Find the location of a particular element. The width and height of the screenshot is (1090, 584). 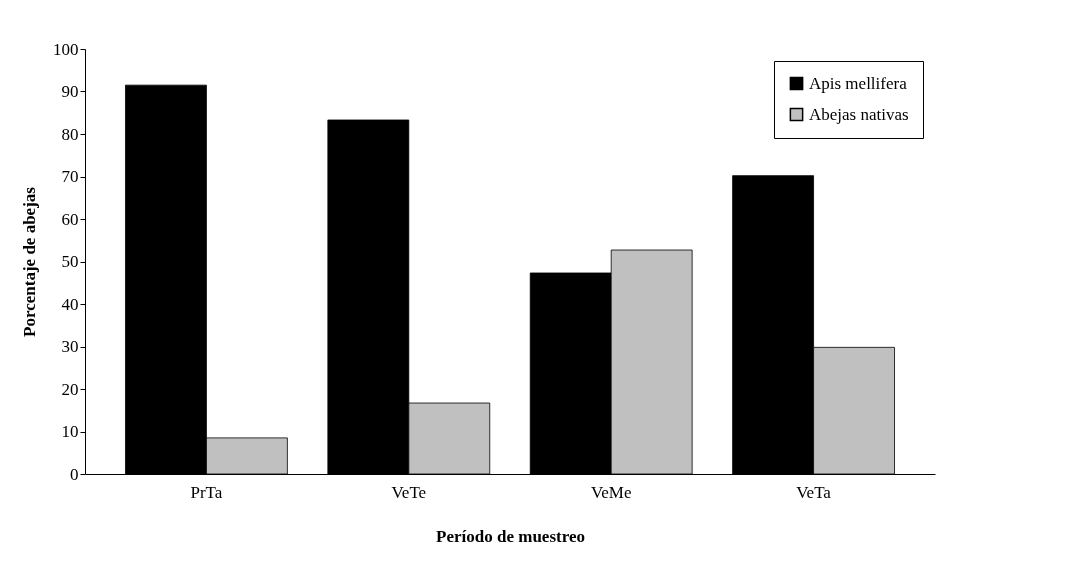

y-tick-label: 90 is located at coordinates (70, 91).